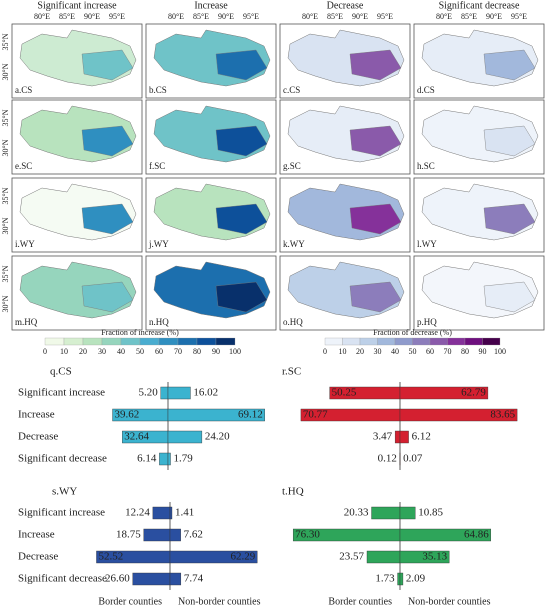  Describe the element at coordinates (159, 351) in the screenshot. I see `legend-tick: 60` at that location.